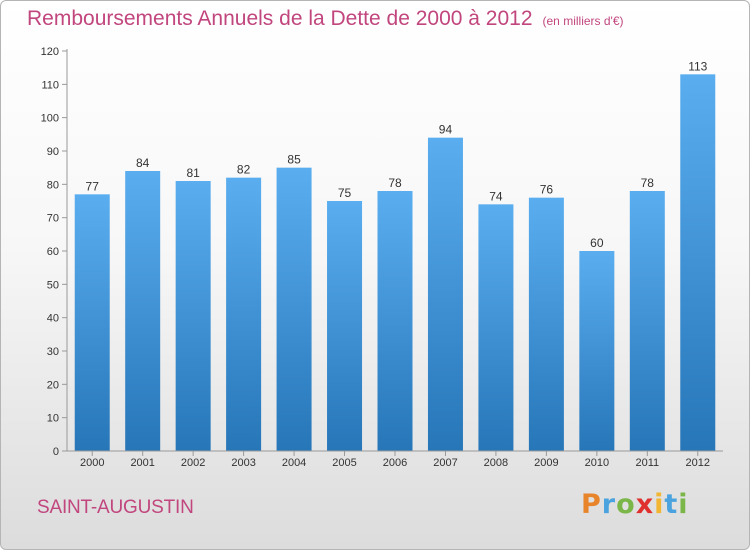 The width and height of the screenshot is (750, 550). Describe the element at coordinates (344, 463) in the screenshot. I see `x-tick-label: 2005` at that location.